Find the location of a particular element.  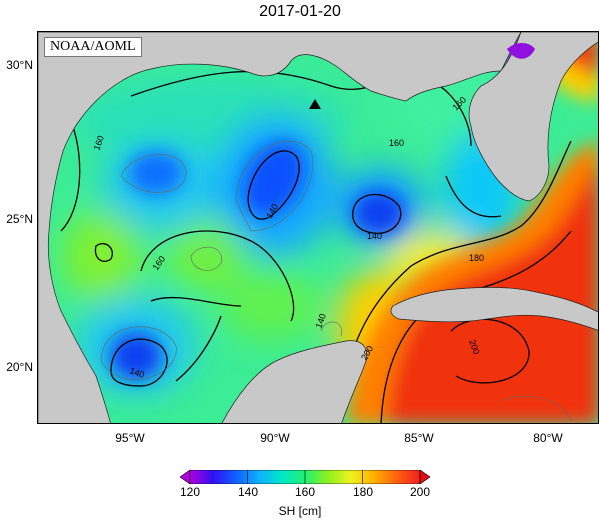

lon-label-95w: 95°W is located at coordinates (130, 438).